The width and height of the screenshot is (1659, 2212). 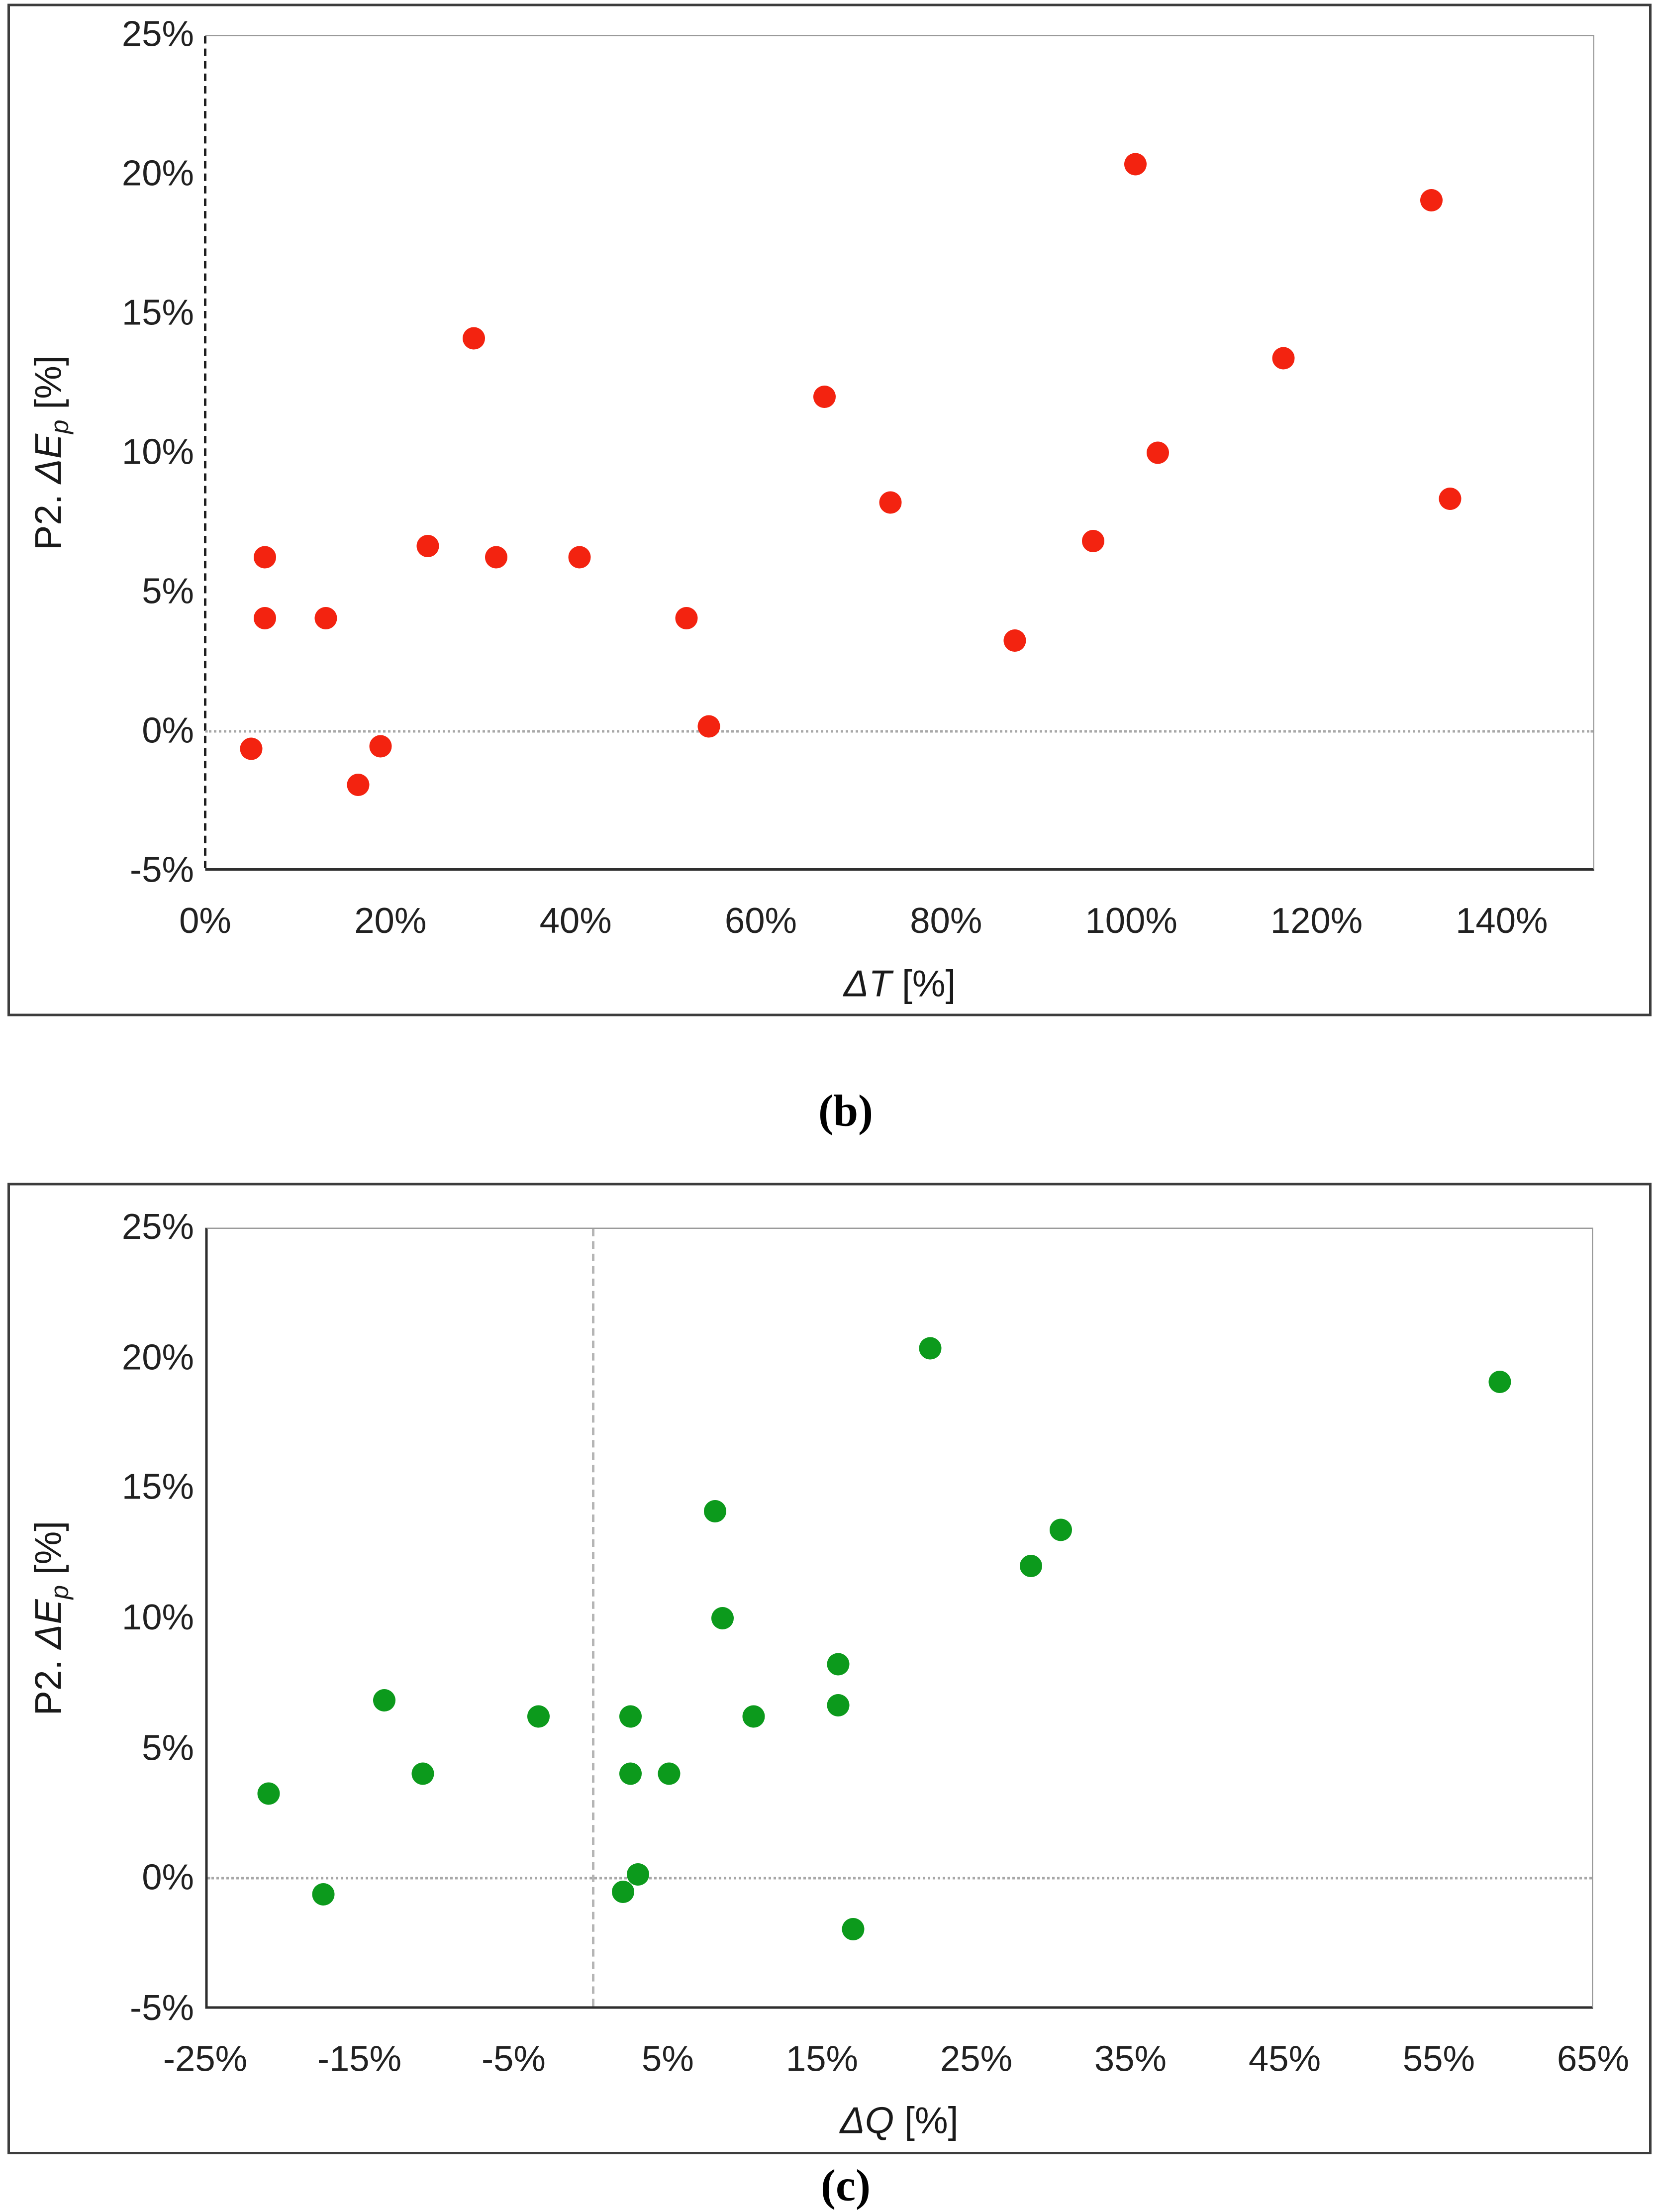 I want to click on x-tick-label: 55%, so click(x=1438, y=2060).